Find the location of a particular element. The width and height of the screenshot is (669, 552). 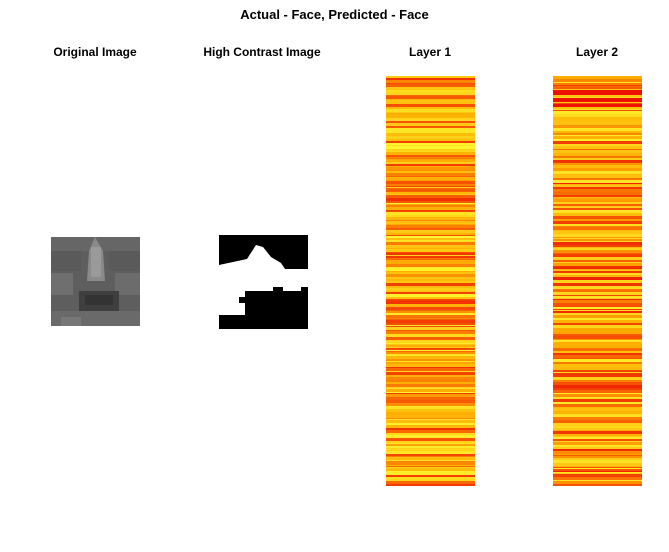

original-image is located at coordinates (95, 281).